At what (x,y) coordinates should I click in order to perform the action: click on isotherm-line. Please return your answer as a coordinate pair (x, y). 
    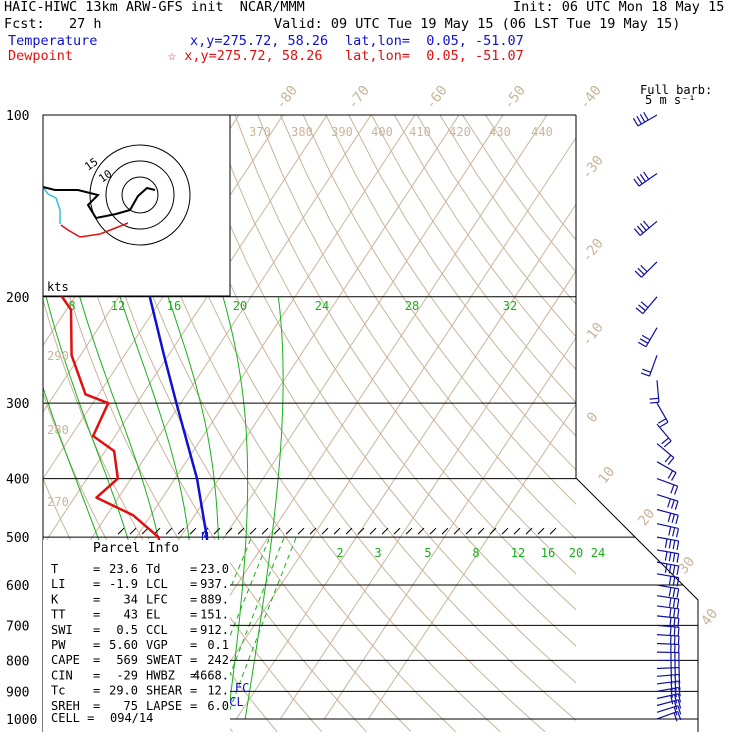
    Looking at the image, I should click on (471, 561).